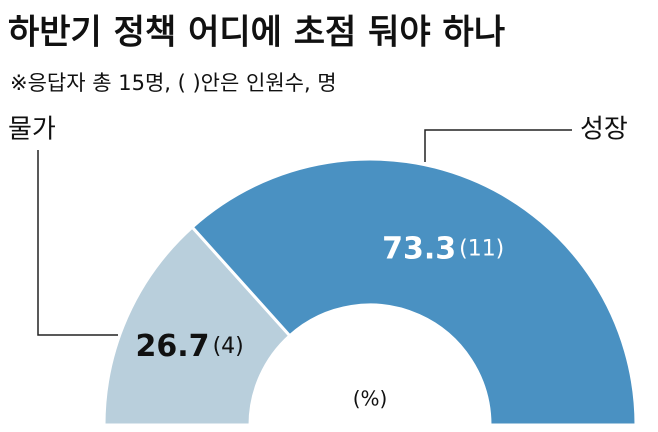 This screenshot has height=432, width=658. Describe the element at coordinates (604, 130) in the screenshot. I see `legend-label: 성장` at that location.